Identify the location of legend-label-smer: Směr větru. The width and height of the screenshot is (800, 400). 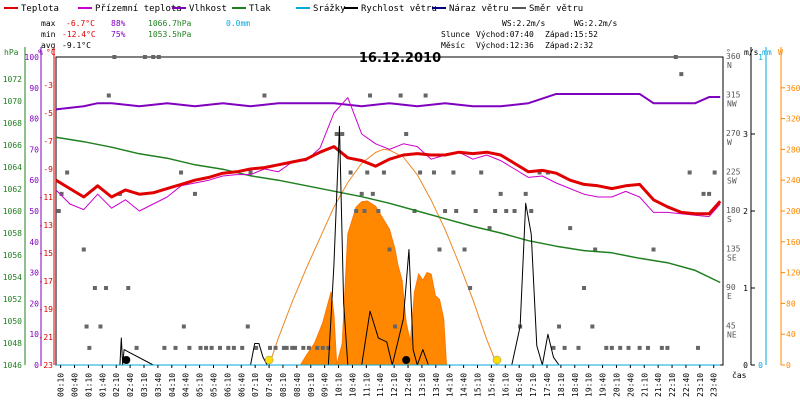
(556, 9).